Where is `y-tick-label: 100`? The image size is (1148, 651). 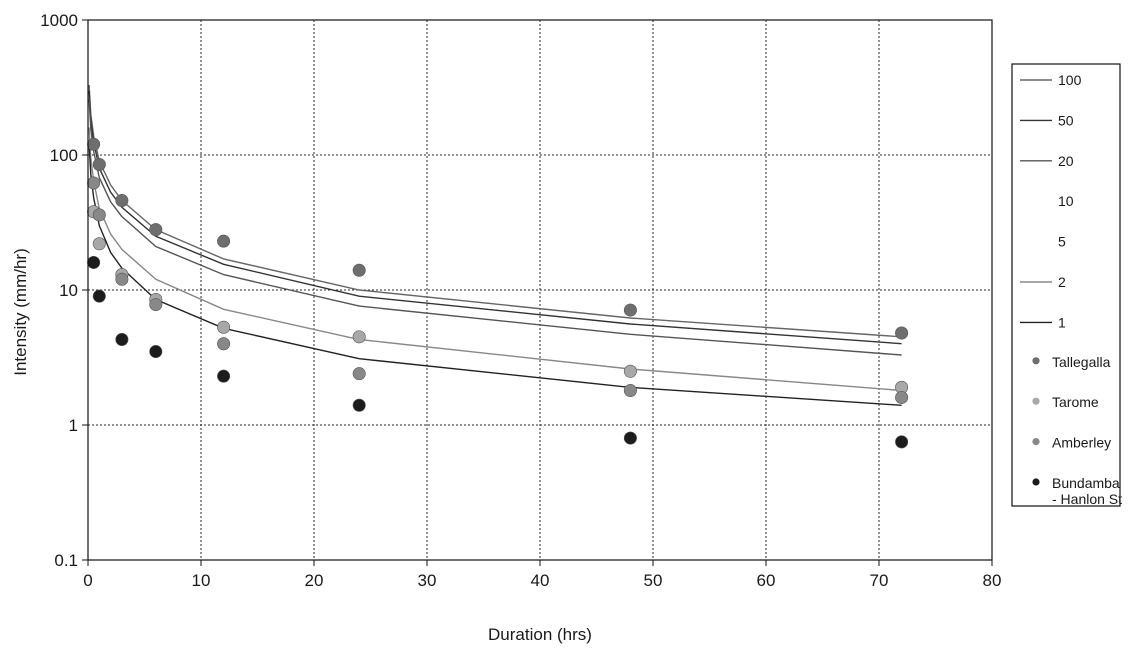
y-tick-label: 100 is located at coordinates (64, 155).